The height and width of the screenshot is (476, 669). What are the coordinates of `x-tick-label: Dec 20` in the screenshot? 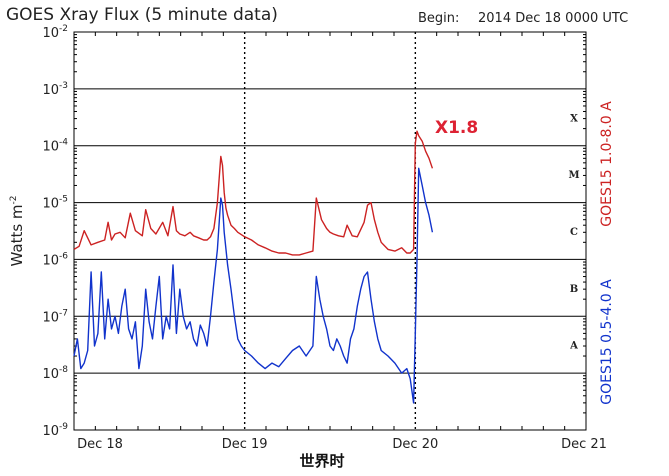 It's located at (415, 444).